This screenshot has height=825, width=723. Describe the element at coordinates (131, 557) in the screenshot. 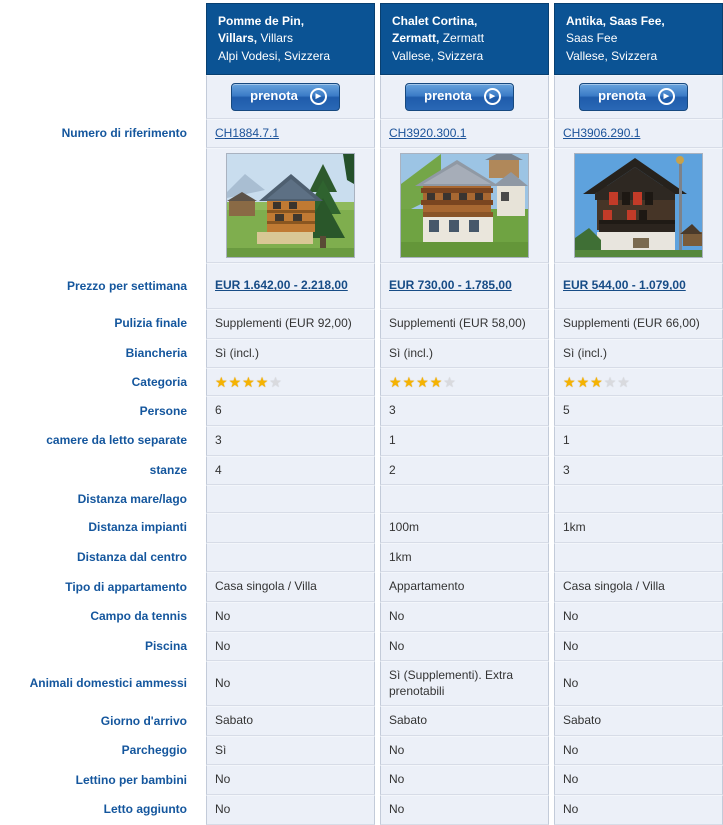

I see `row-label: Distanza dal centro` at that location.